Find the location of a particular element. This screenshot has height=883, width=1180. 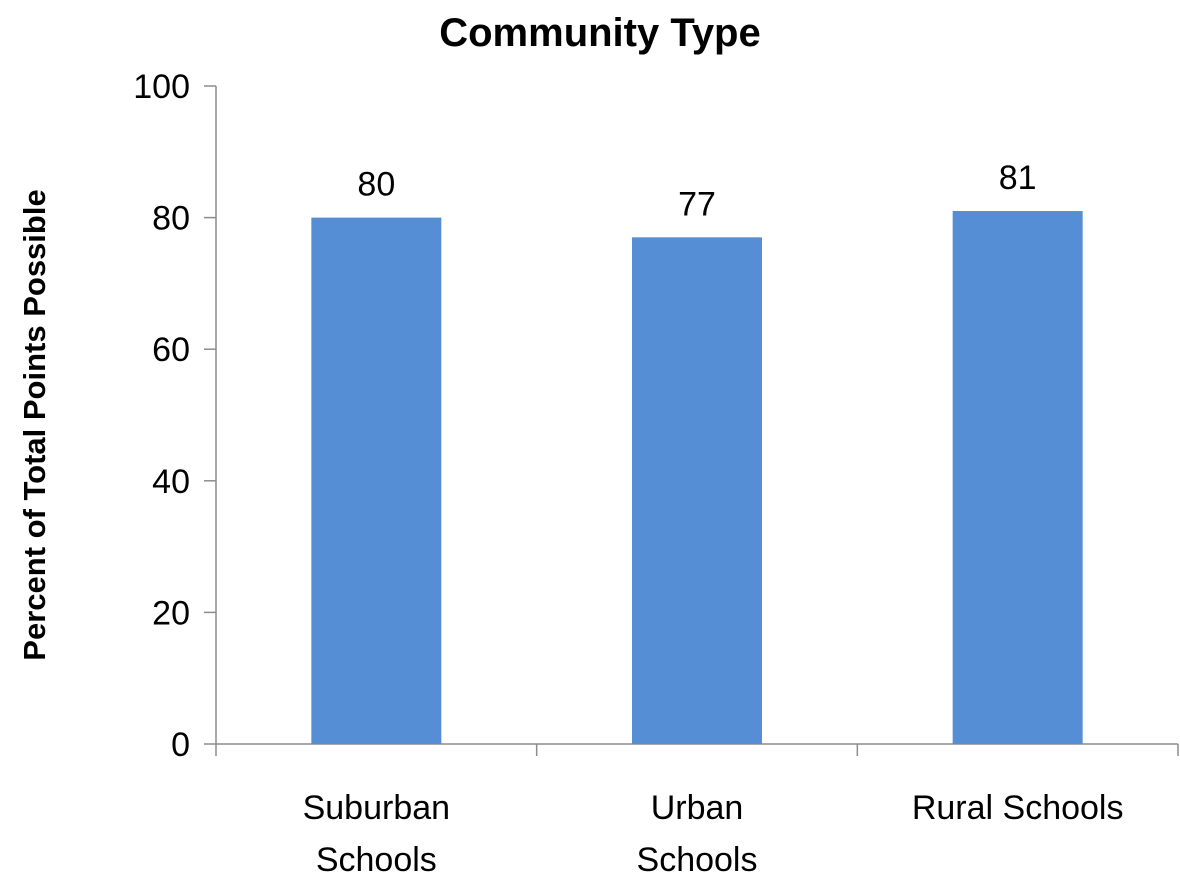

y-tick-label: 0 is located at coordinates (180, 745).